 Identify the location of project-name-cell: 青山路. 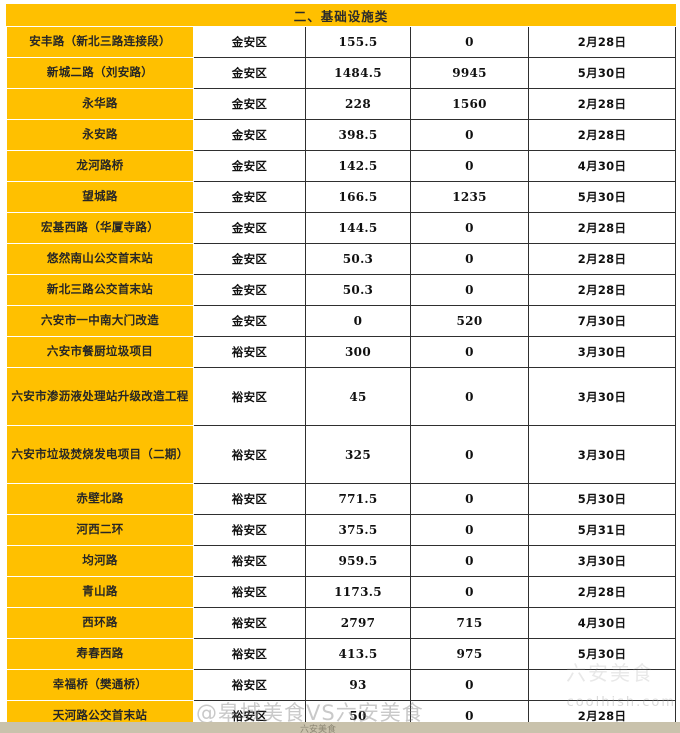
(100, 592).